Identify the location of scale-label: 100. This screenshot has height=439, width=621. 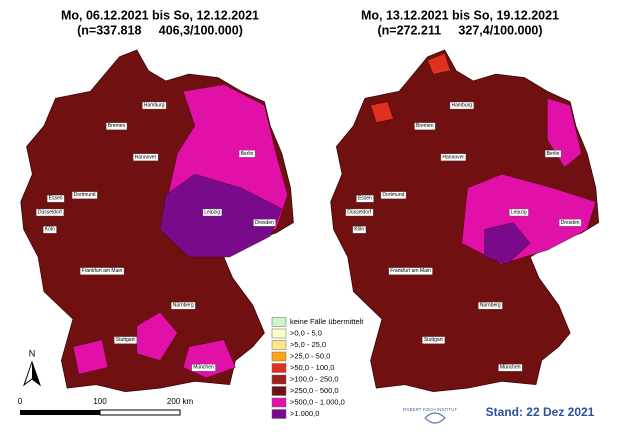
(100, 401).